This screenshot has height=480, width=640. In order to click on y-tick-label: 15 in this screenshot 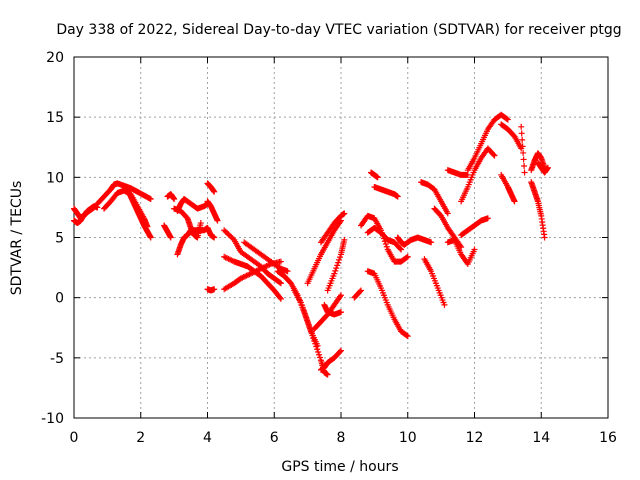, I will do `click(55, 118)`.